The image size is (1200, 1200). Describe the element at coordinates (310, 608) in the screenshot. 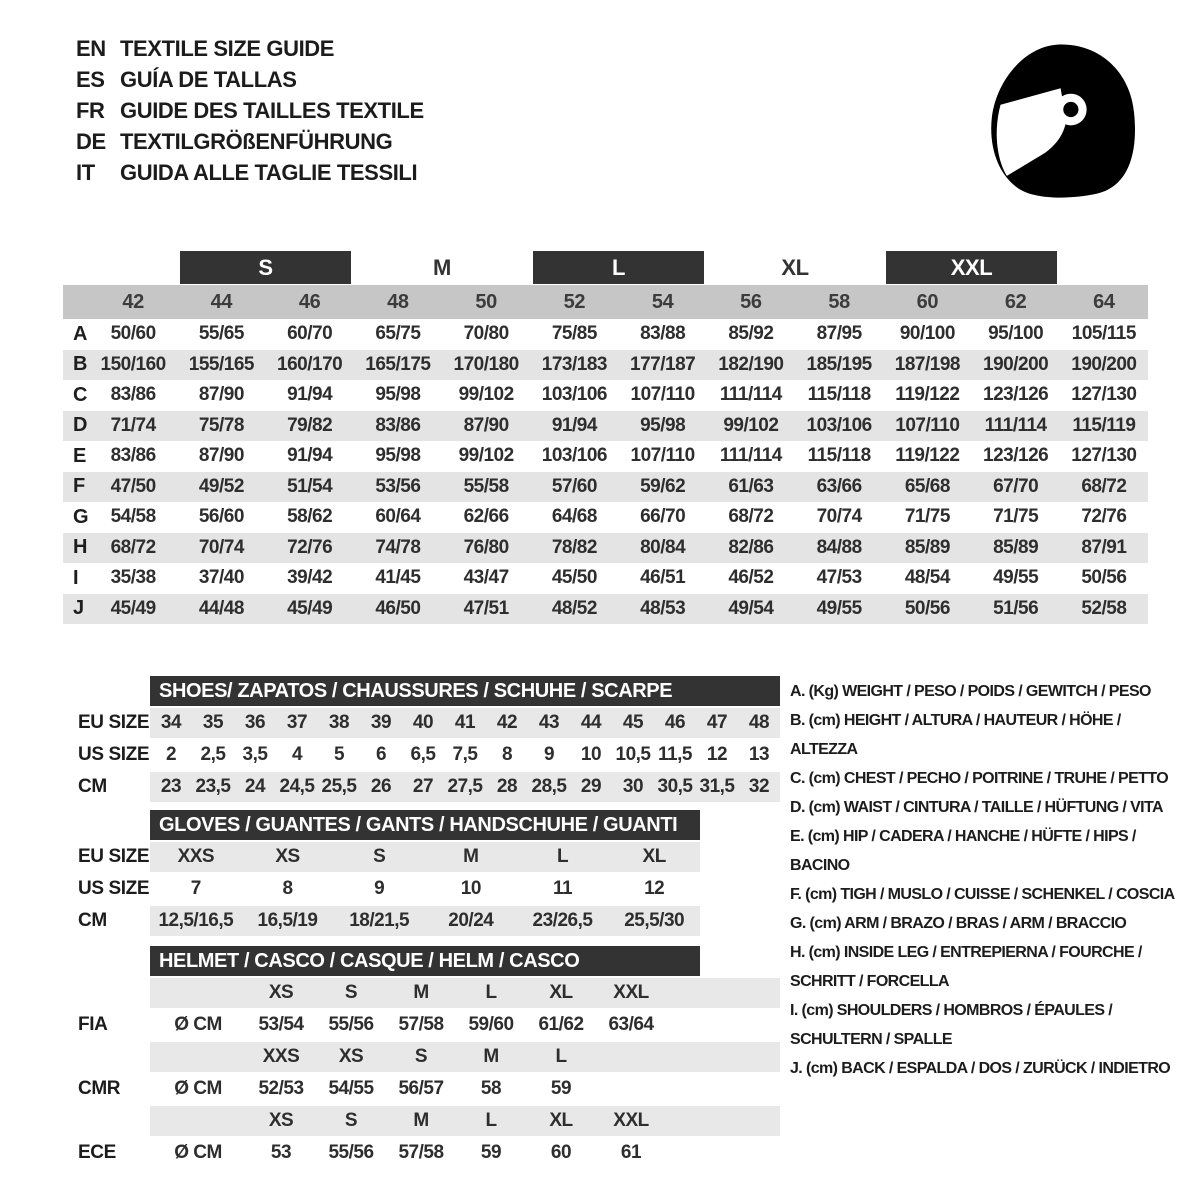

I see `size-value-cell: 45/49` at that location.